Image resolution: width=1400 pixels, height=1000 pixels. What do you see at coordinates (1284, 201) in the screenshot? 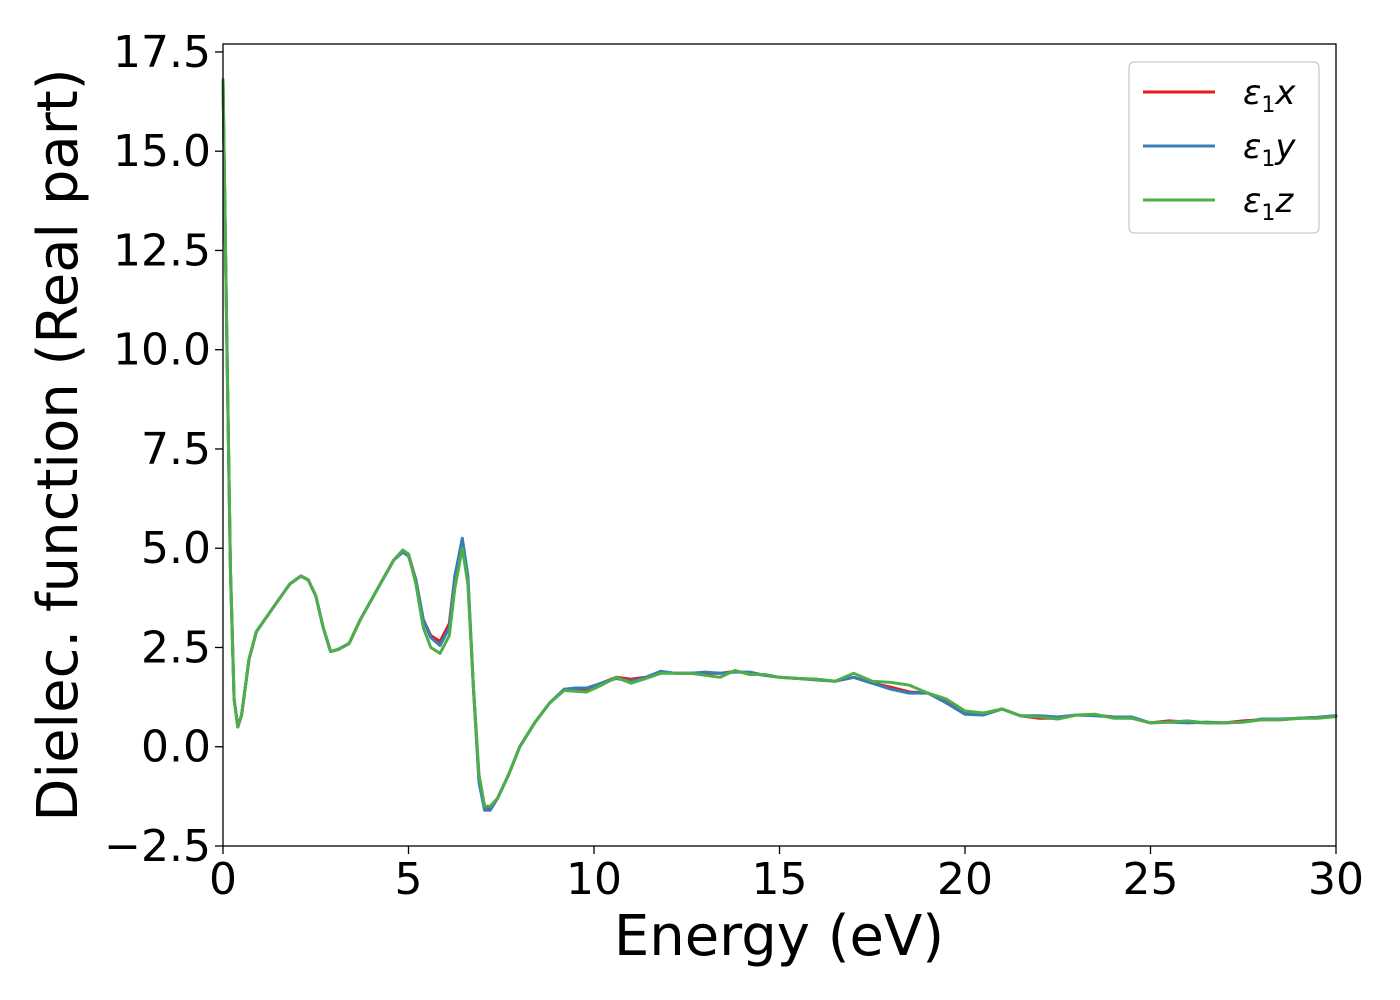
I see `legend-variable: z` at bounding box center [1284, 201].